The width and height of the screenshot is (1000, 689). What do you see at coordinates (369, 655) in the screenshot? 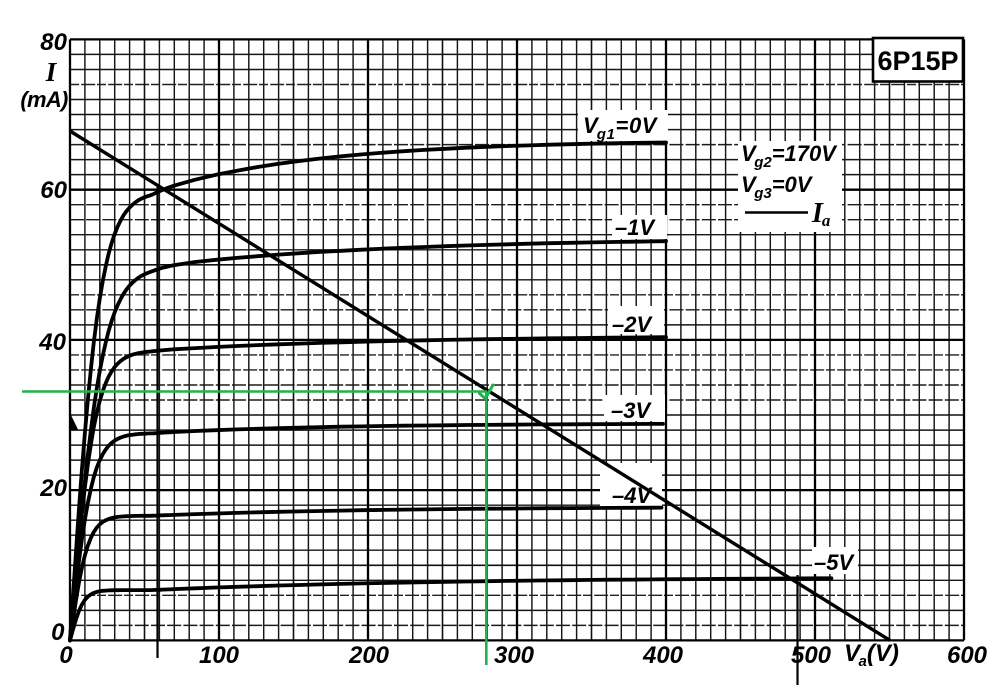
I see `svg-text: 200` at bounding box center [369, 655].